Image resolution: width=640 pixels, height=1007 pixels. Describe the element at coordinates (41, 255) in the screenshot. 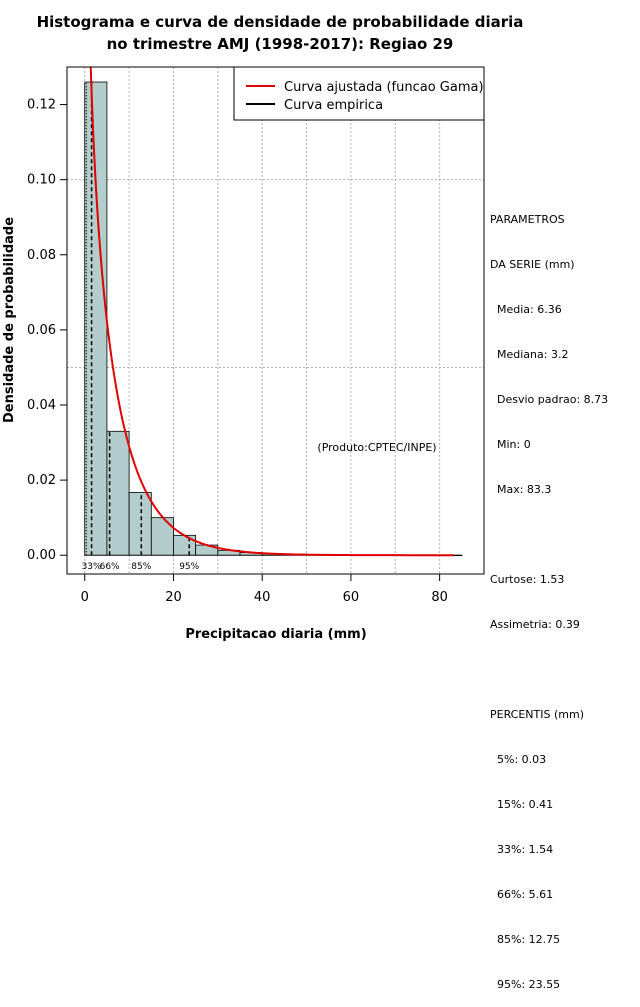

I see `y-tick-label: 0.08` at that location.